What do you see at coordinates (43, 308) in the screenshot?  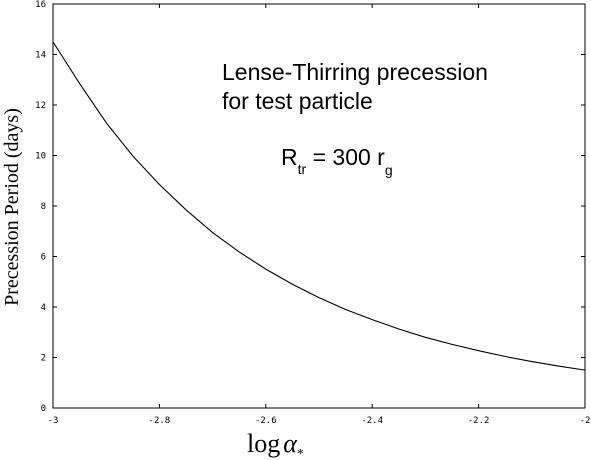 I see `y-tick-label: 4` at bounding box center [43, 308].